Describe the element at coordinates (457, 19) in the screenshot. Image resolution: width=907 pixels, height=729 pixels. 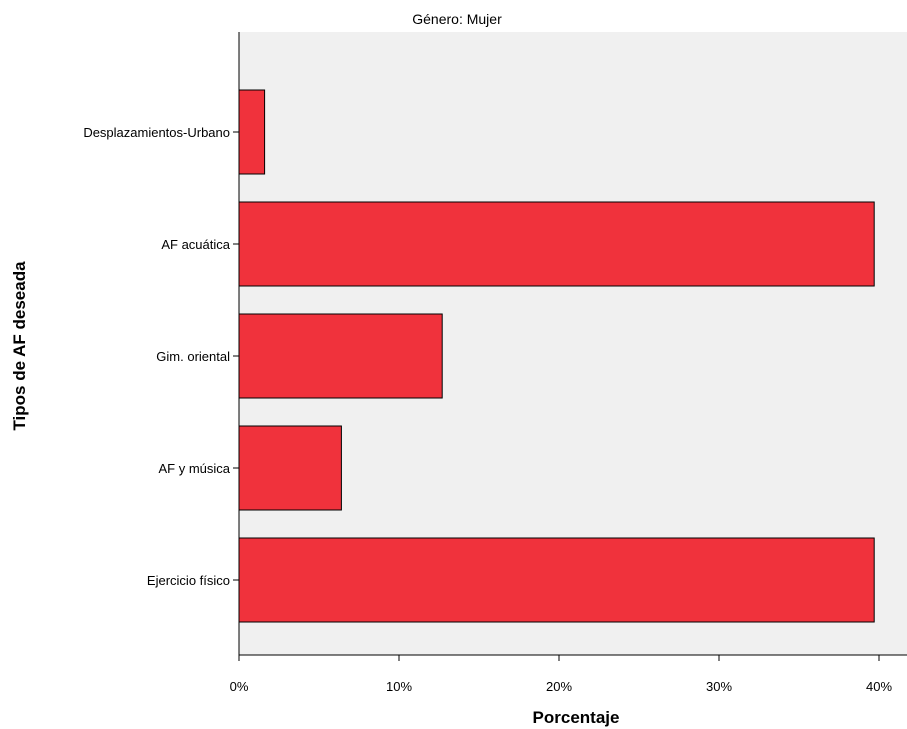
I see `chart-title: Género: Mujer` at that location.